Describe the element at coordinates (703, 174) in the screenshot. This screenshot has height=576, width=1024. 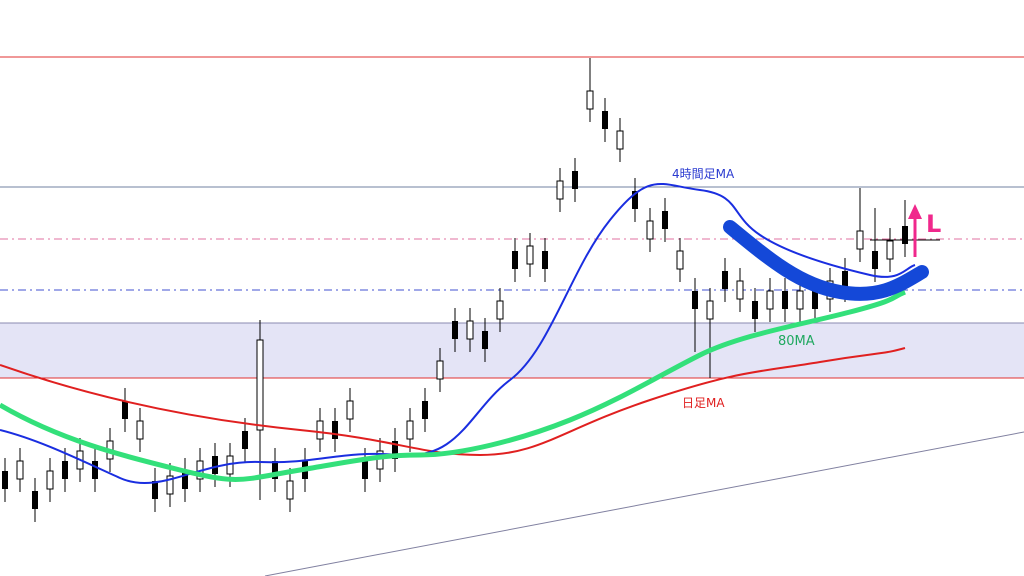
I see `h4-ma-label: 4時間足MA` at that location.